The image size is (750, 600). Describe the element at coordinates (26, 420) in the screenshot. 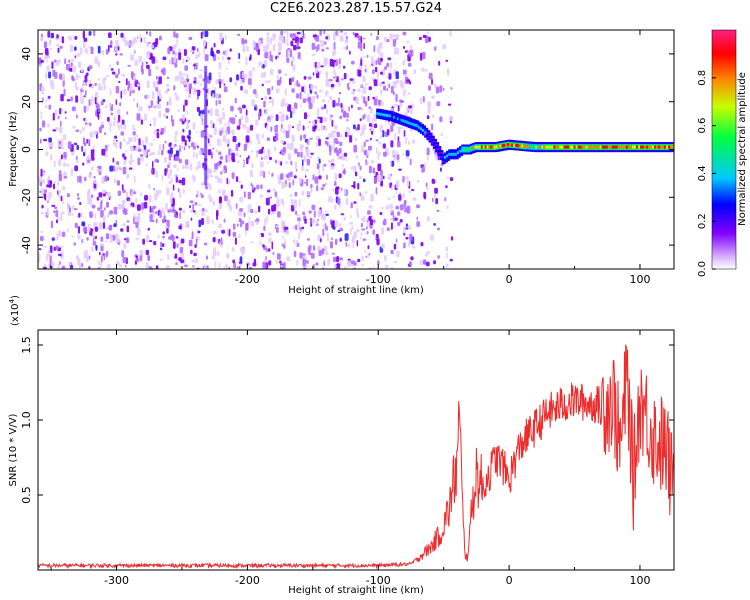

I see `y-tick-label: 1.0` at that location.